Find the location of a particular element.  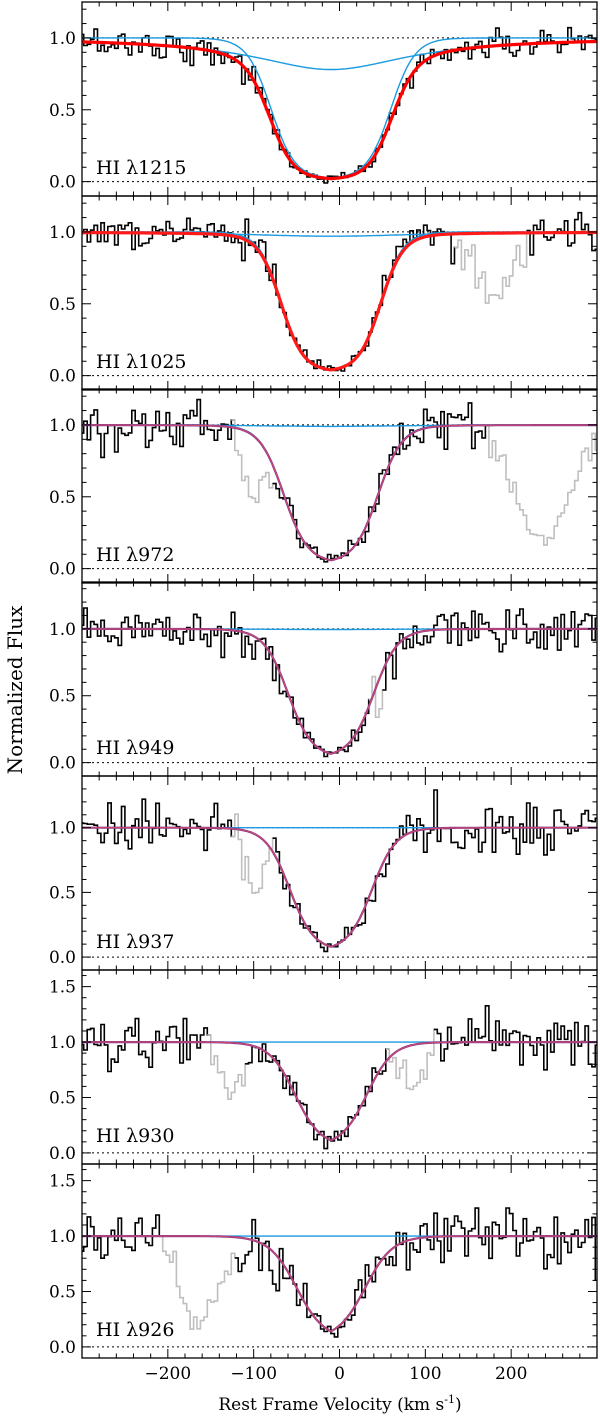

spectrum-panel: 0.0 0.5 1.0 HI λ1025 is located at coordinates (323, 293).